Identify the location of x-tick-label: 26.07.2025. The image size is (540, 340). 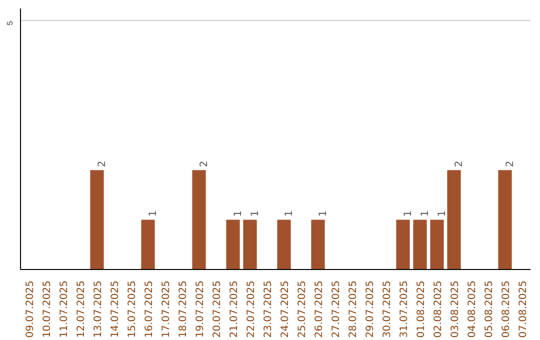
(319, 309).